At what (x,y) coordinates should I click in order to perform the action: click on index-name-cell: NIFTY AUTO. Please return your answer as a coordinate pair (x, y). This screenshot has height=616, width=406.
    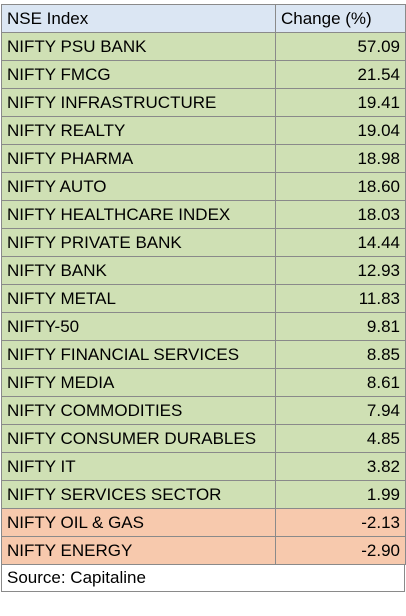
    Looking at the image, I should click on (138, 186).